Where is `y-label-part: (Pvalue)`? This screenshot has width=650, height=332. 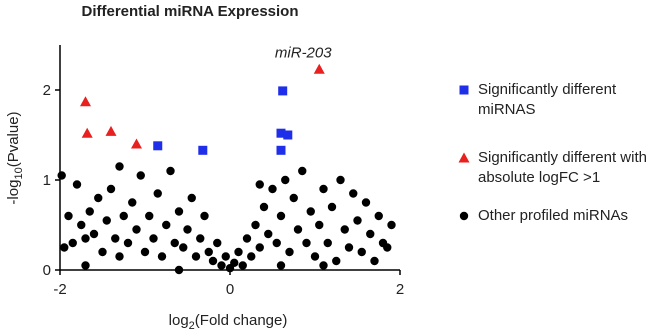
y-label-part: (Pvalue) is located at coordinates (13, 139).